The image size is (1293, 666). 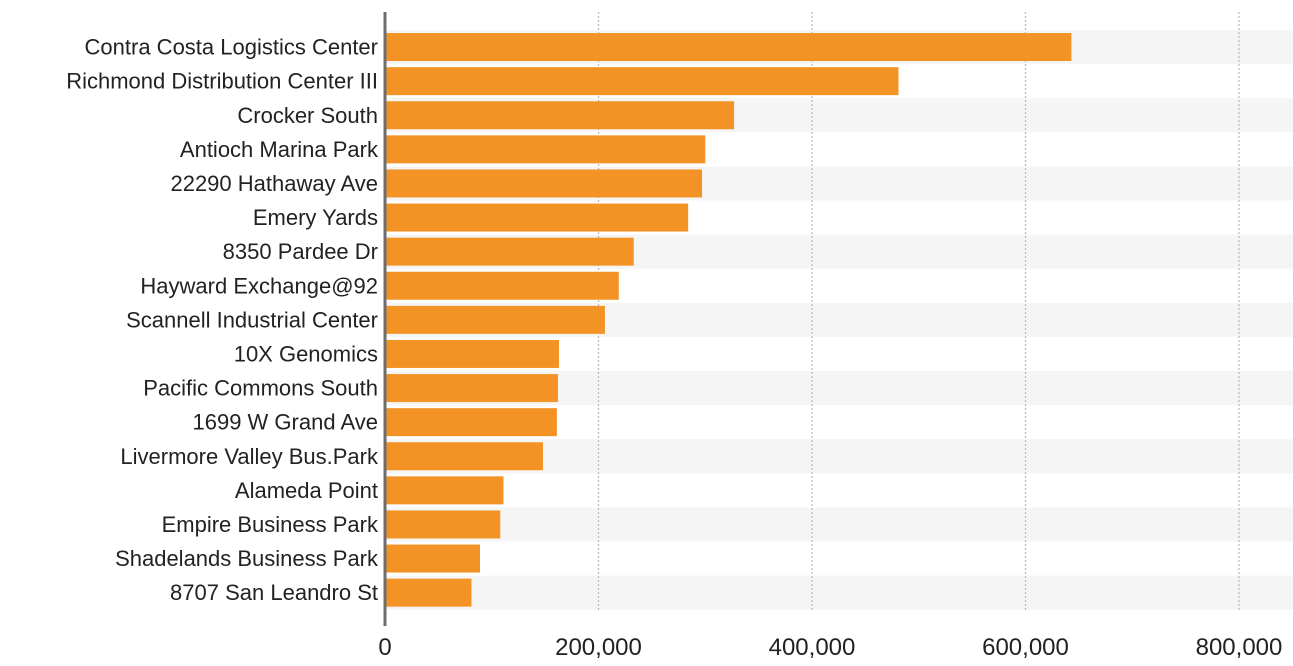 What do you see at coordinates (274, 592) in the screenshot?
I see `category-label: 8707 San Leandro St` at bounding box center [274, 592].